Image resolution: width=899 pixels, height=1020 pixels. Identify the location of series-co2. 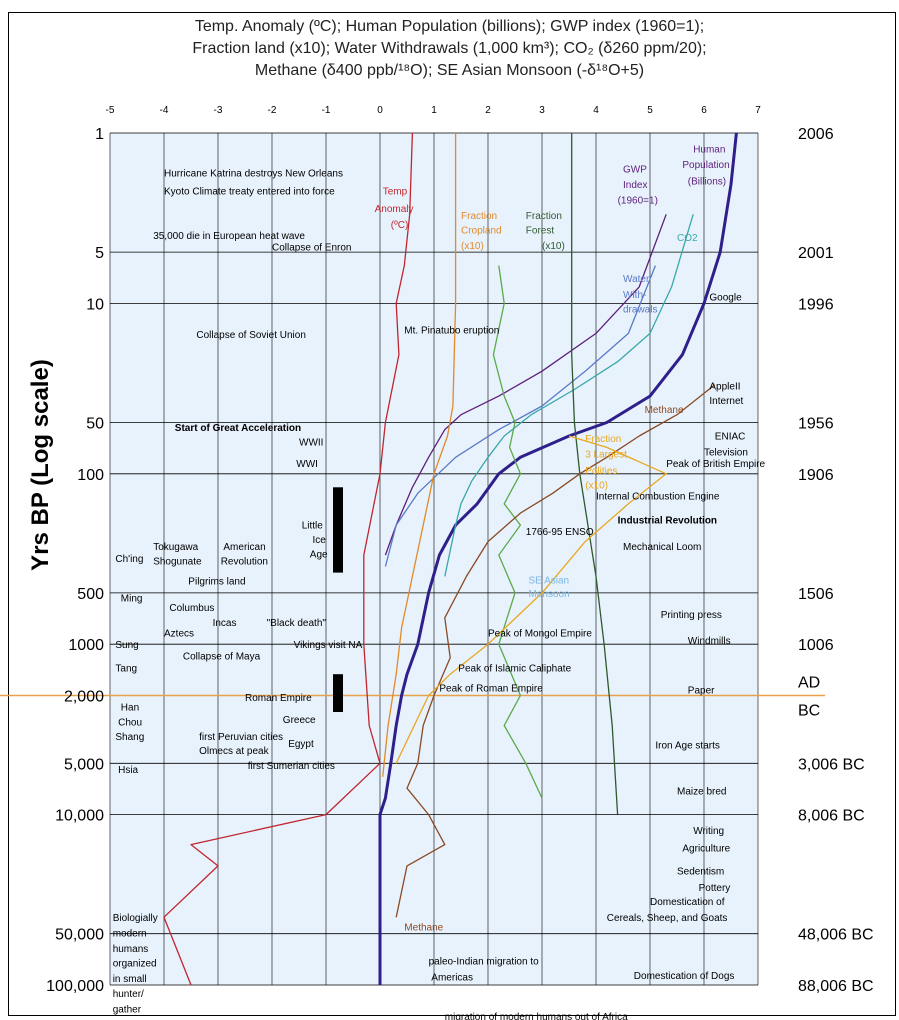
(569, 395).